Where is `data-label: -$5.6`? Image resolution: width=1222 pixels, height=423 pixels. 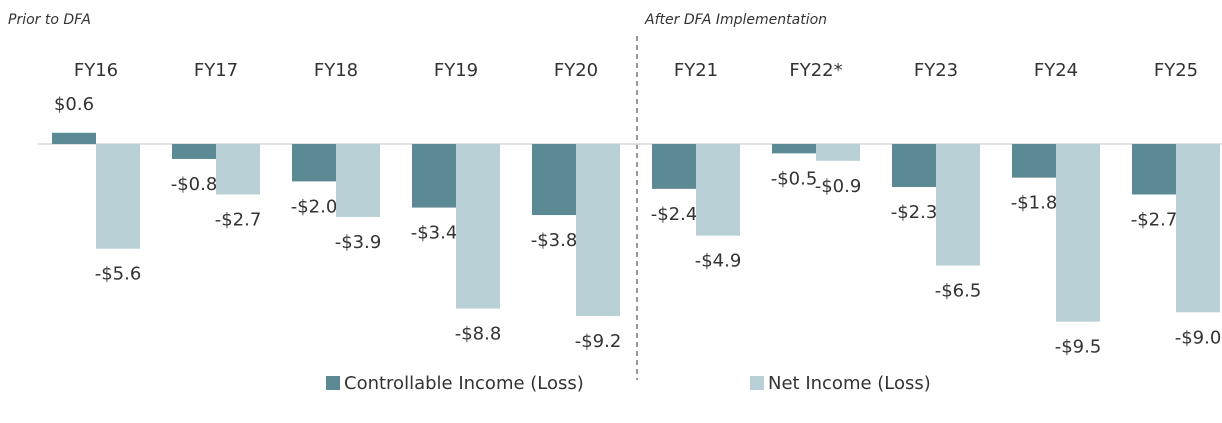
data-label: -$5.6 is located at coordinates (118, 274).